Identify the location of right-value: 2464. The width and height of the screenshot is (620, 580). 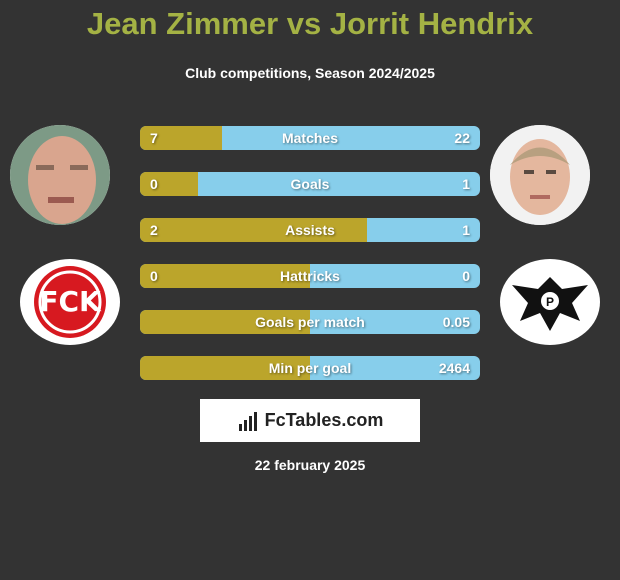
(454, 368).